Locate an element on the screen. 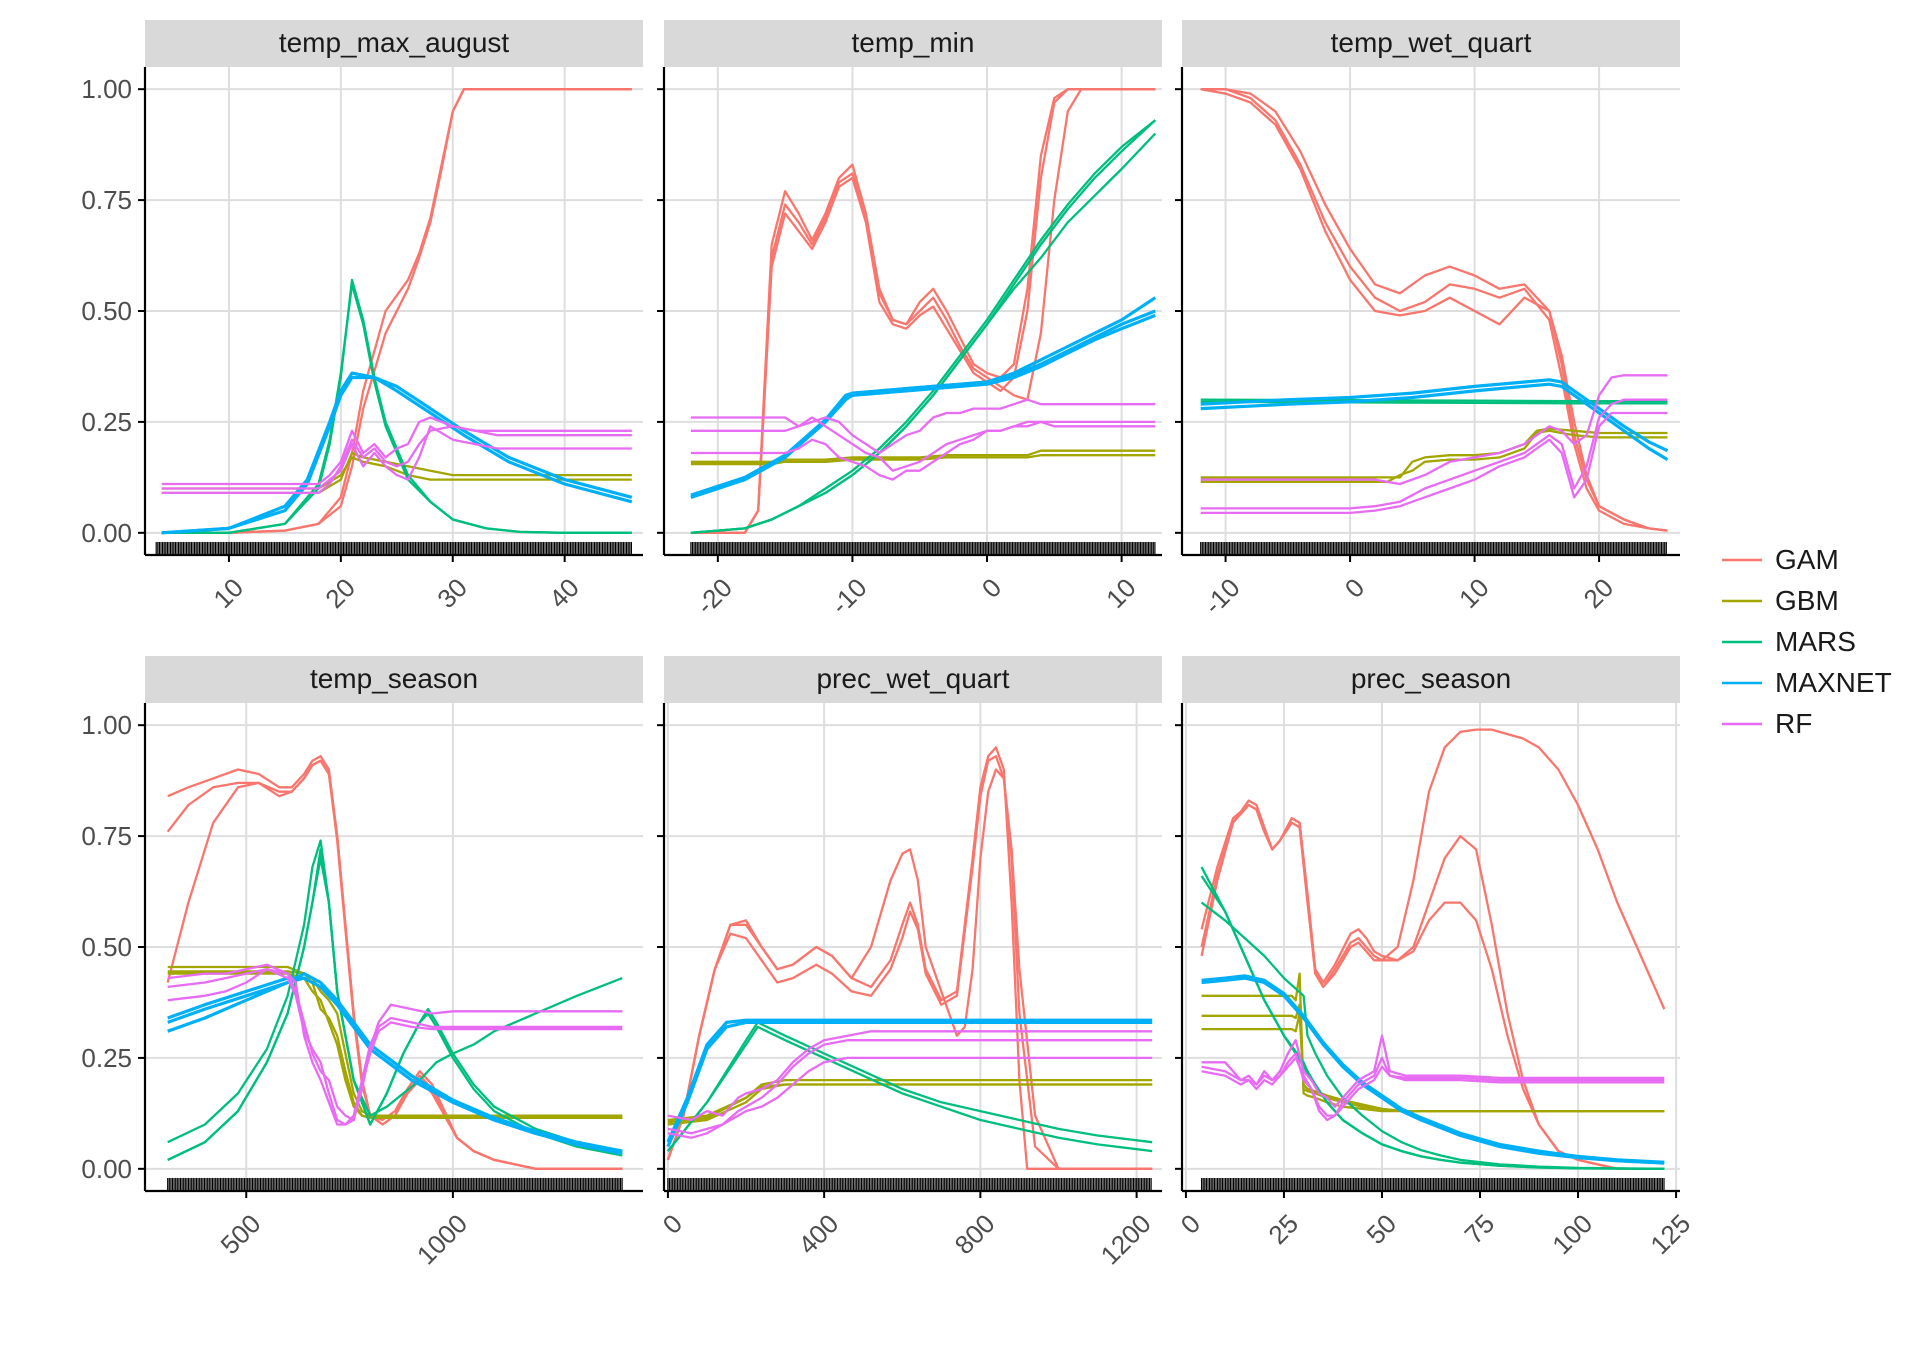  y-tick-label: 0.50 is located at coordinates (106, 311).